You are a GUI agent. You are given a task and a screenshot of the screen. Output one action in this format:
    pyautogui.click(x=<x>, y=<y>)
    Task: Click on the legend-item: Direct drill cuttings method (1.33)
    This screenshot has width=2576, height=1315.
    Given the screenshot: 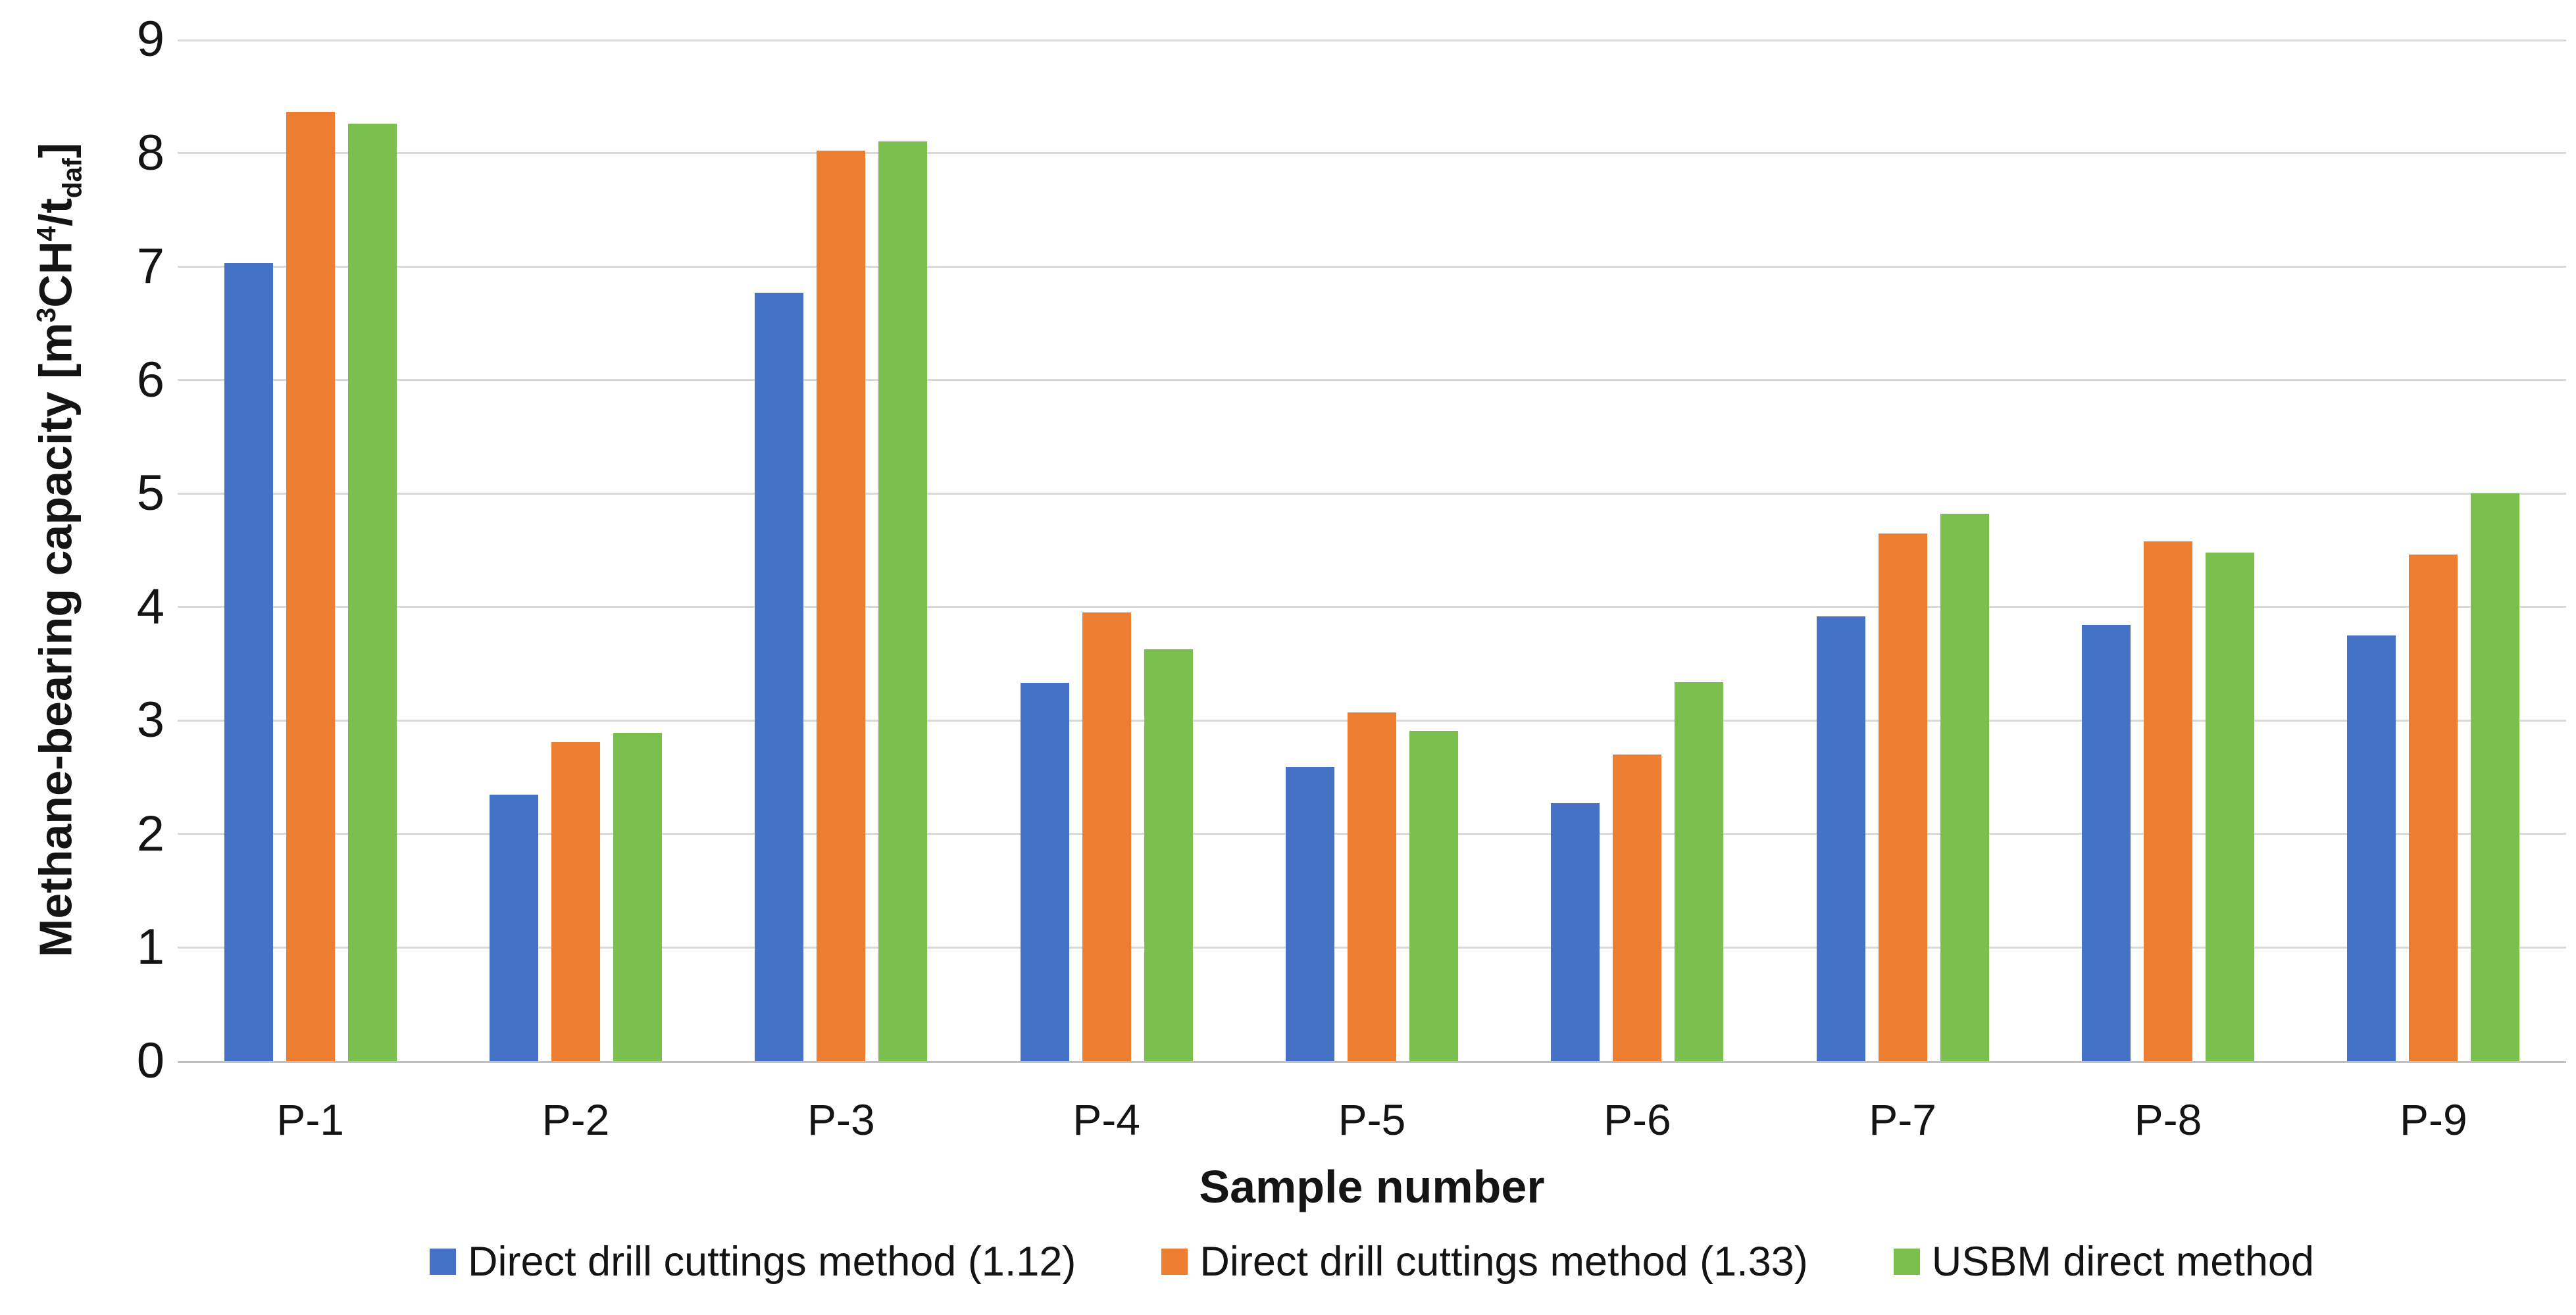 What is the action you would take?
    pyautogui.click(x=1484, y=1261)
    